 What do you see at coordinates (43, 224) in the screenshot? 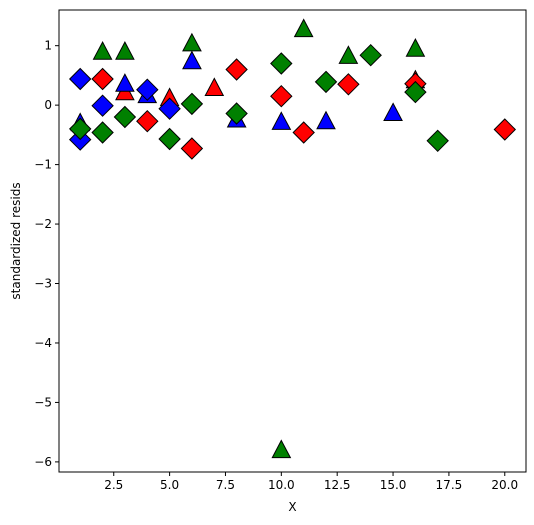
I see `y-tick-label: −2` at bounding box center [43, 224].